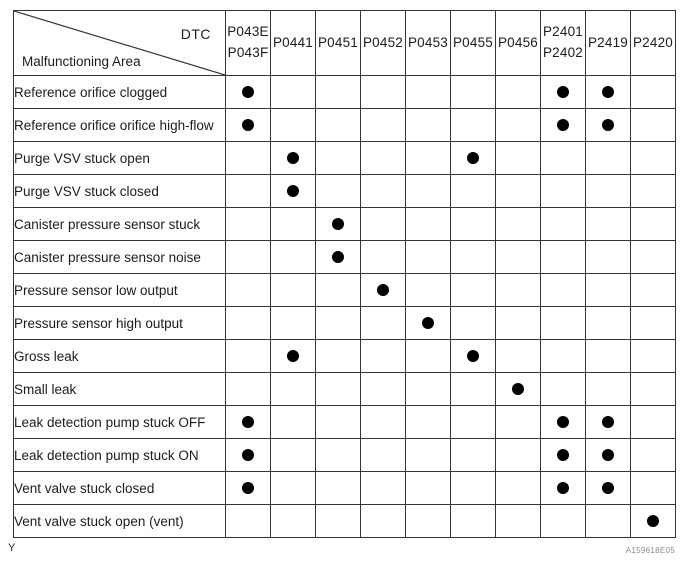  I want to click on corner-header-cell: DTC Malfunctioning Area, so click(119, 43).